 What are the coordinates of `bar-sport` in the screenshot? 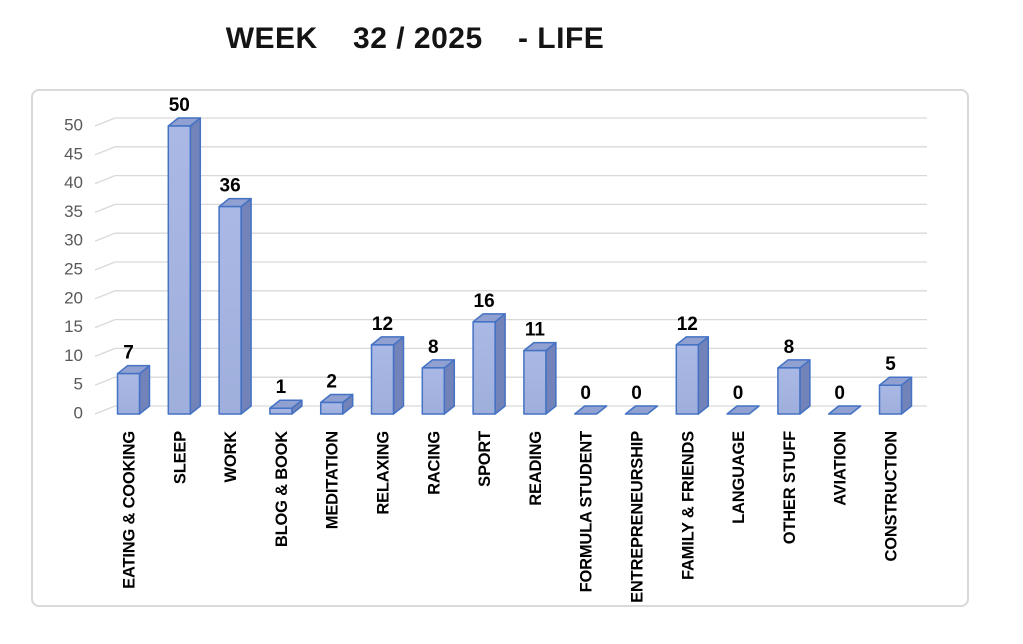 It's located at (489, 364).